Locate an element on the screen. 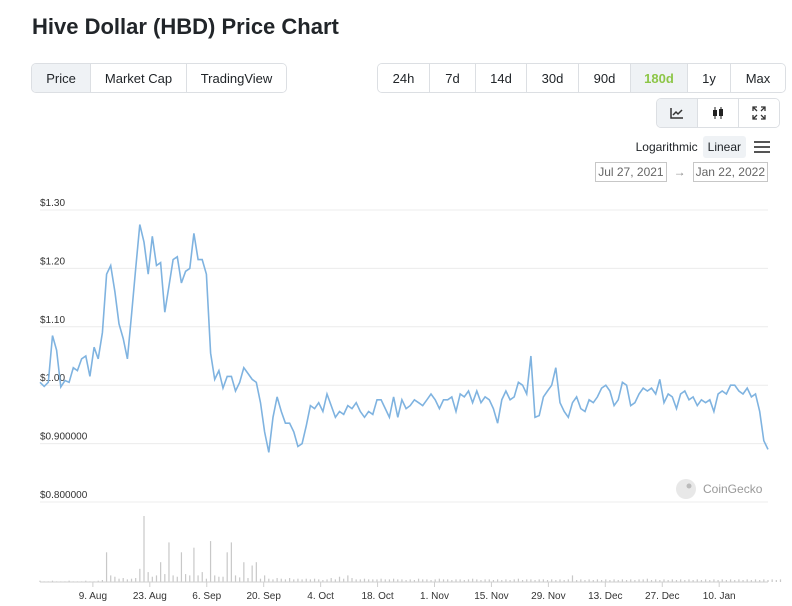 This screenshot has height=606, width=792. range-30d: 30d is located at coordinates (553, 78).